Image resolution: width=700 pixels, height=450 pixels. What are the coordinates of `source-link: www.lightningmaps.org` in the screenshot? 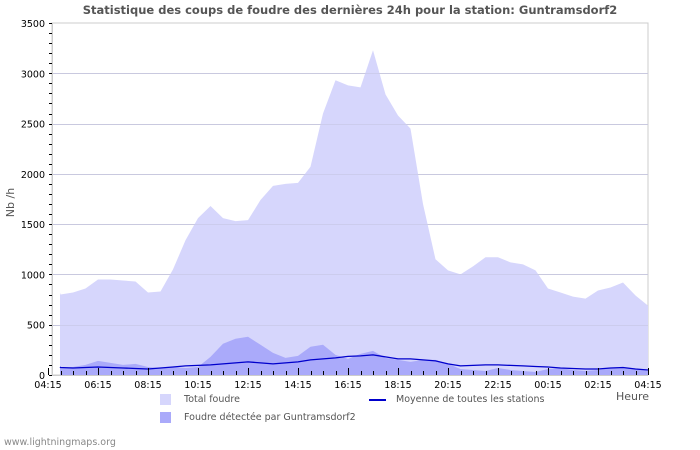 It's located at (60, 442).